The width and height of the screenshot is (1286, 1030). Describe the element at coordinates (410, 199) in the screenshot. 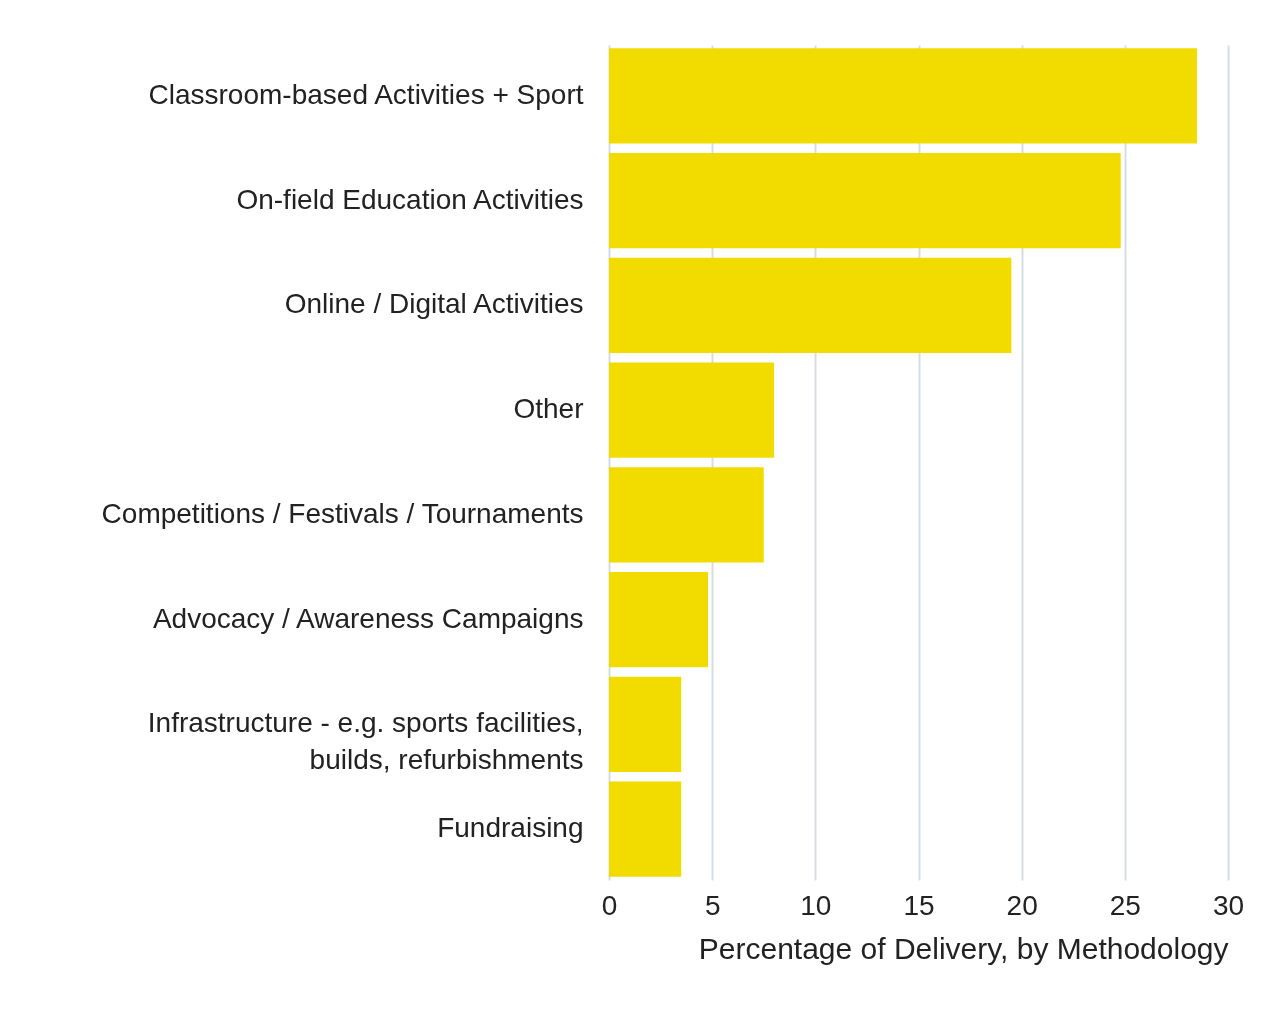

I see `y-tick-label: On-field Education Activities` at that location.